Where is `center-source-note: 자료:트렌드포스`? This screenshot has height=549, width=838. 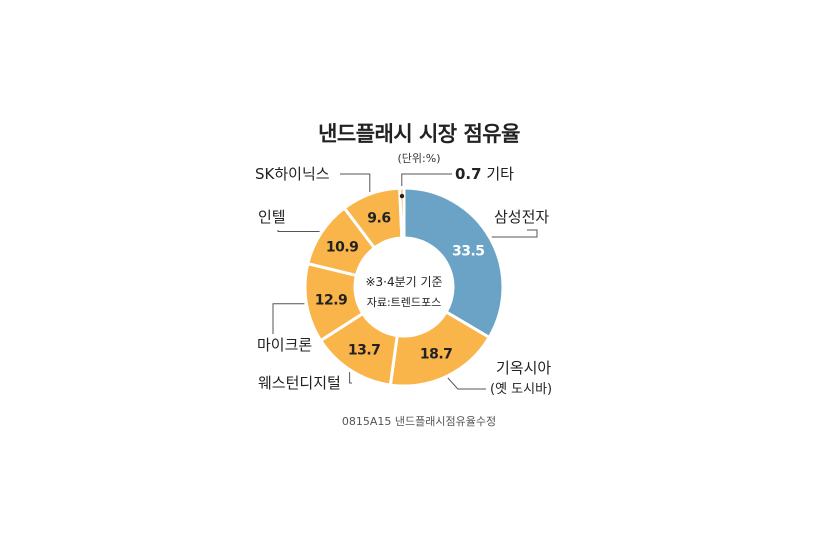
center-source-note: 자료:트렌드포스 is located at coordinates (404, 302).